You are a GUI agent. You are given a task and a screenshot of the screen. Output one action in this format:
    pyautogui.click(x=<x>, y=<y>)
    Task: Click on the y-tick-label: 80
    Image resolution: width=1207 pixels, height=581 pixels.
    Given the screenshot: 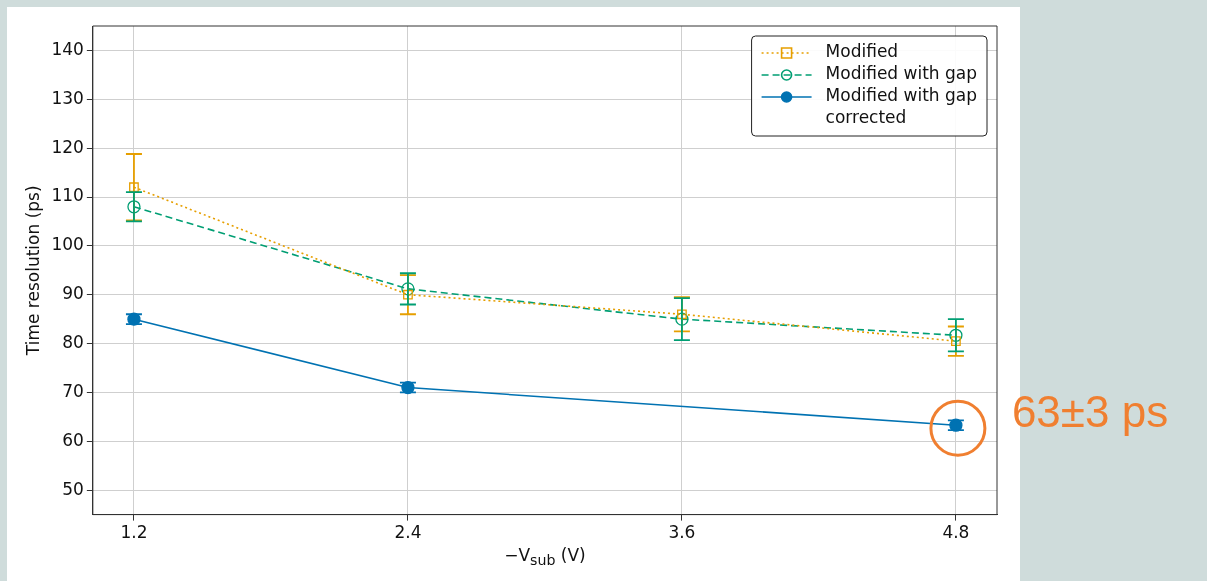 What is the action you would take?
    pyautogui.click(x=73, y=342)
    